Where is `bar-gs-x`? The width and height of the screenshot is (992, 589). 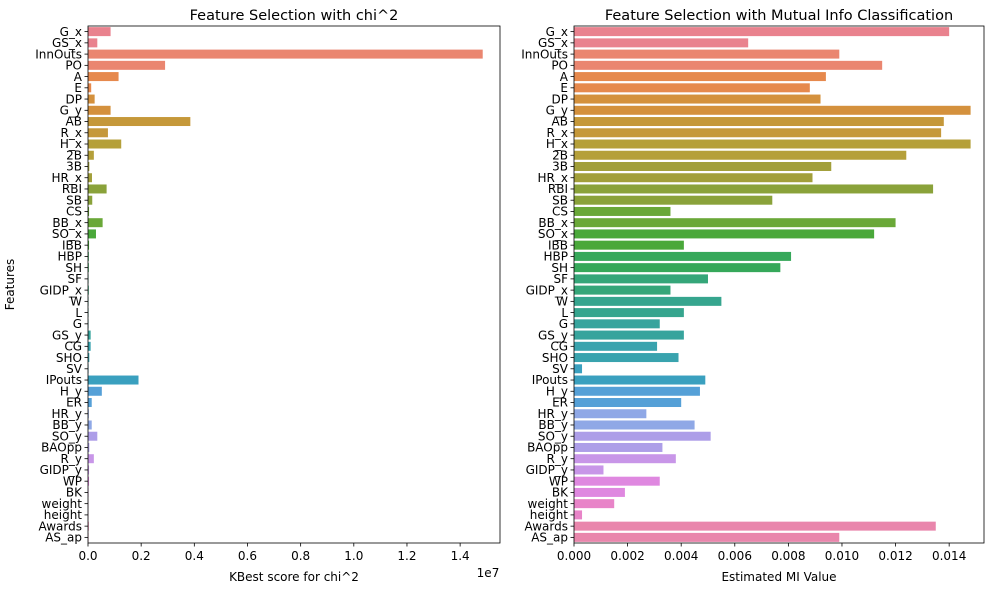
bar-gs-x is located at coordinates (661, 43).